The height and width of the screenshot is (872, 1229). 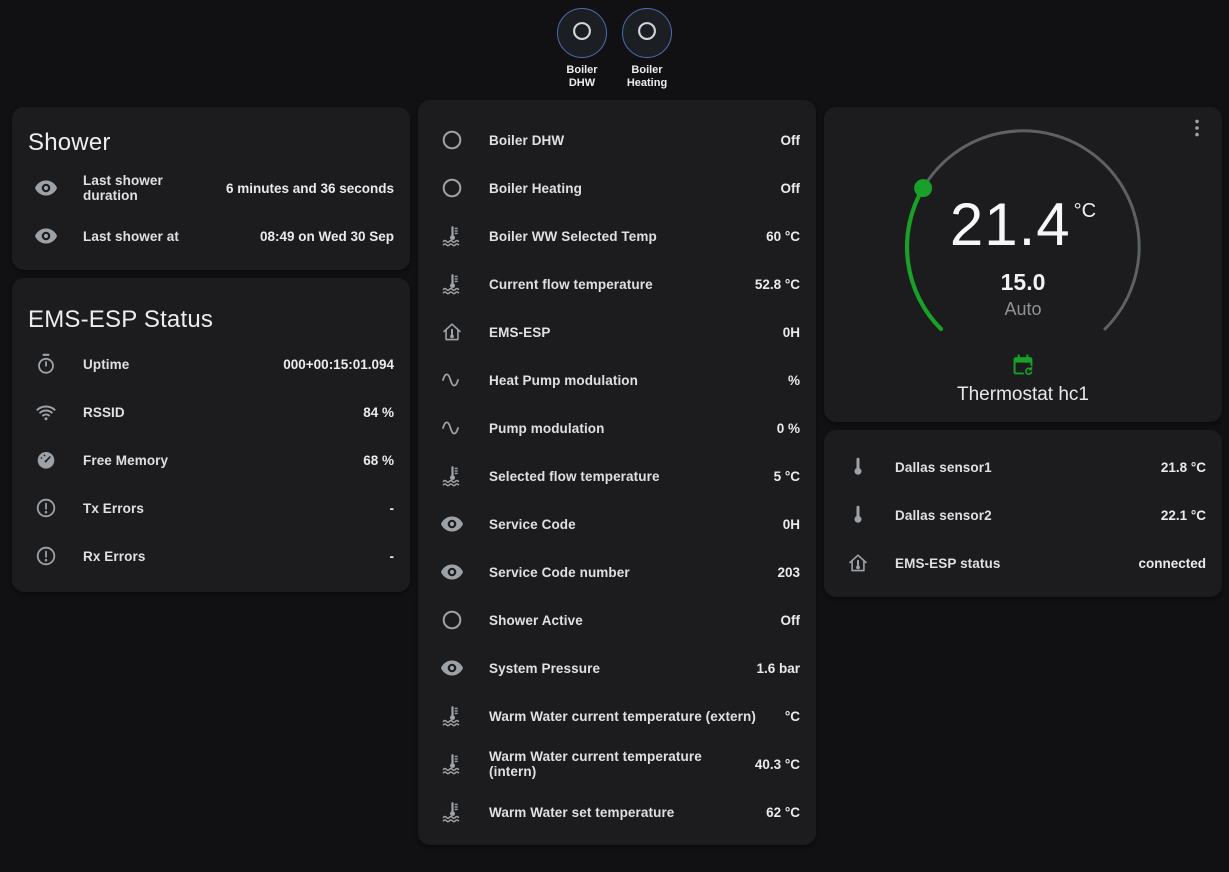 What do you see at coordinates (211, 460) in the screenshot?
I see `entity-row: Free Memory 68 %` at bounding box center [211, 460].